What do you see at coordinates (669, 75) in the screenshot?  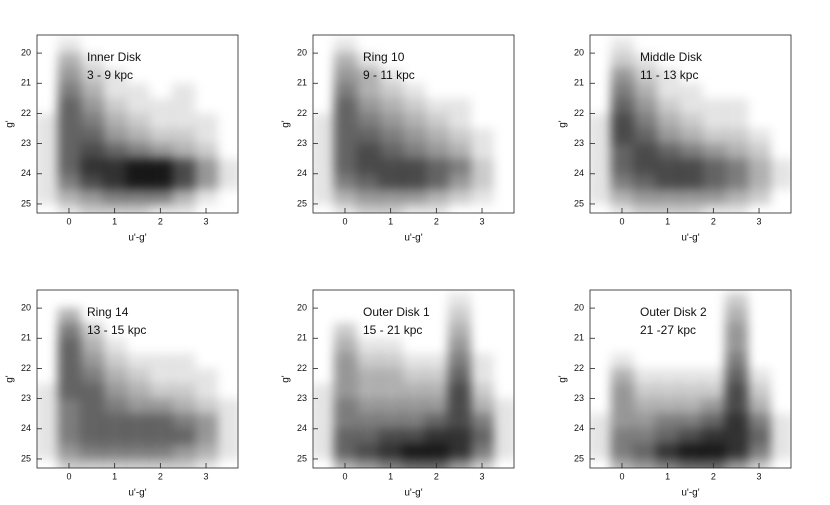 I see `panel-subtitle: 11 - 13 kpc` at bounding box center [669, 75].